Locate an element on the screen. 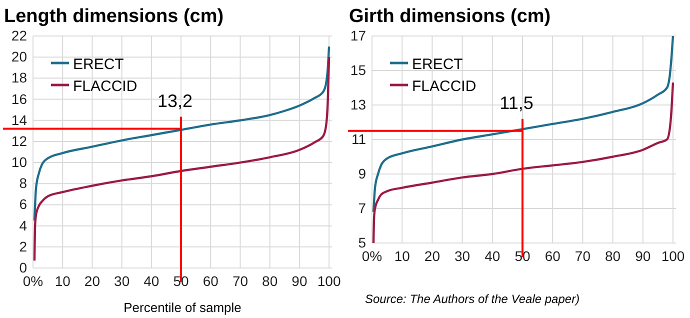  y-tick-label: 17 is located at coordinates (358, 35).